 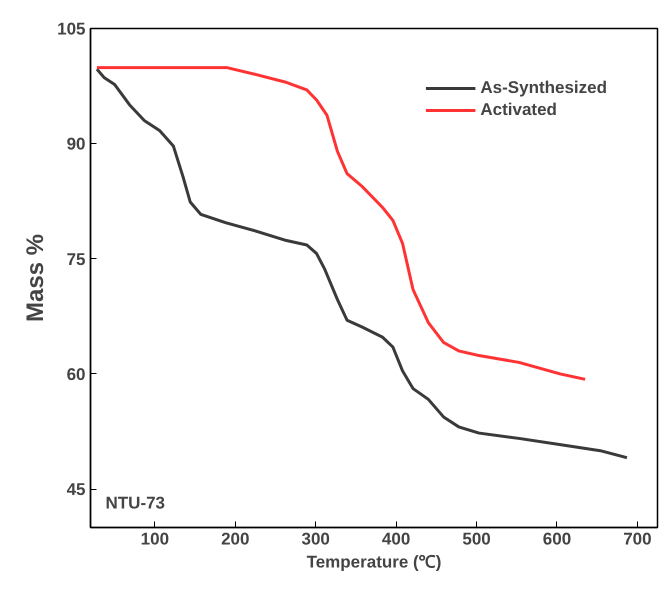 What do you see at coordinates (76, 374) in the screenshot?
I see `y-tick-label: 60` at bounding box center [76, 374].